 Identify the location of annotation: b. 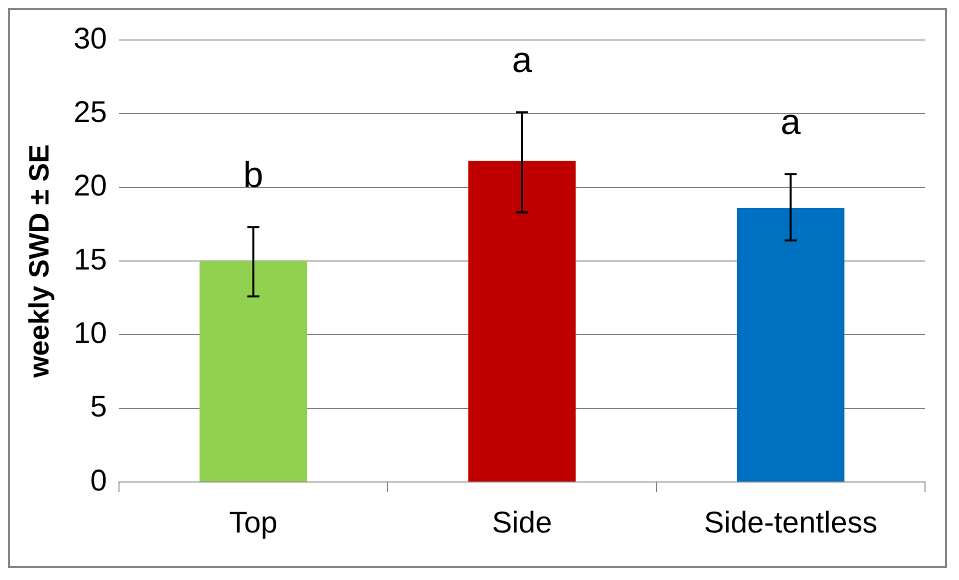
(253, 175).